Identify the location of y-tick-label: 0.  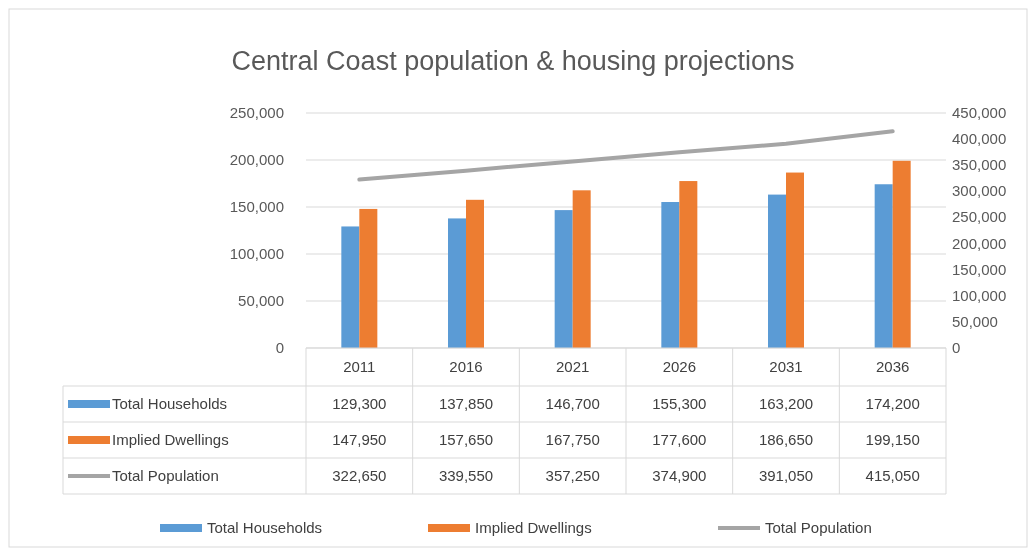
(279, 347).